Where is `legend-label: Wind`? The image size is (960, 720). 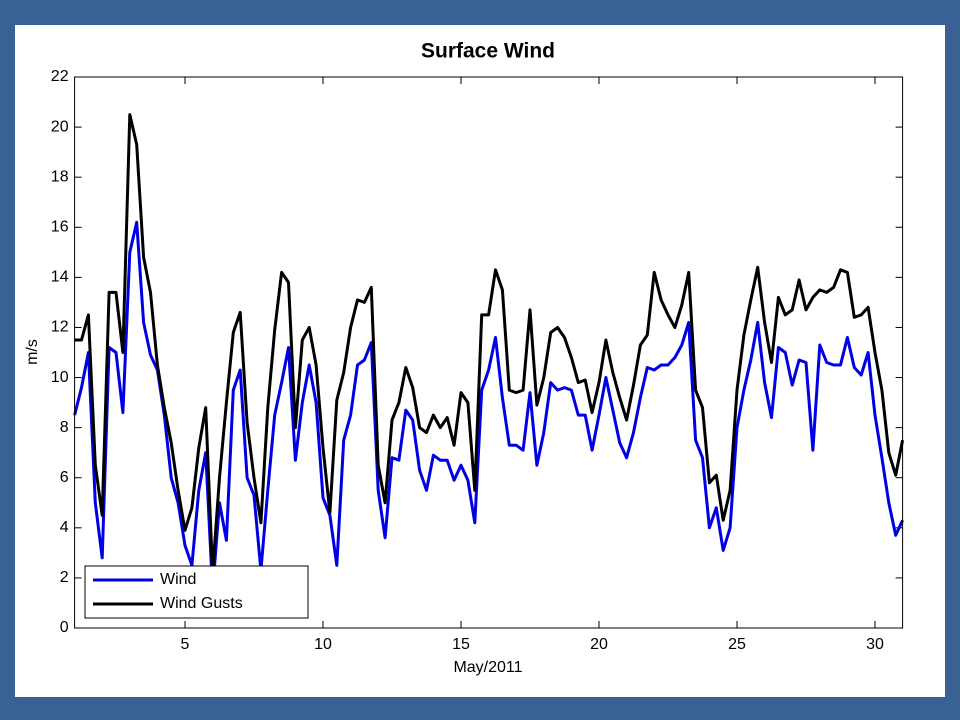
legend-label: Wind is located at coordinates (178, 579).